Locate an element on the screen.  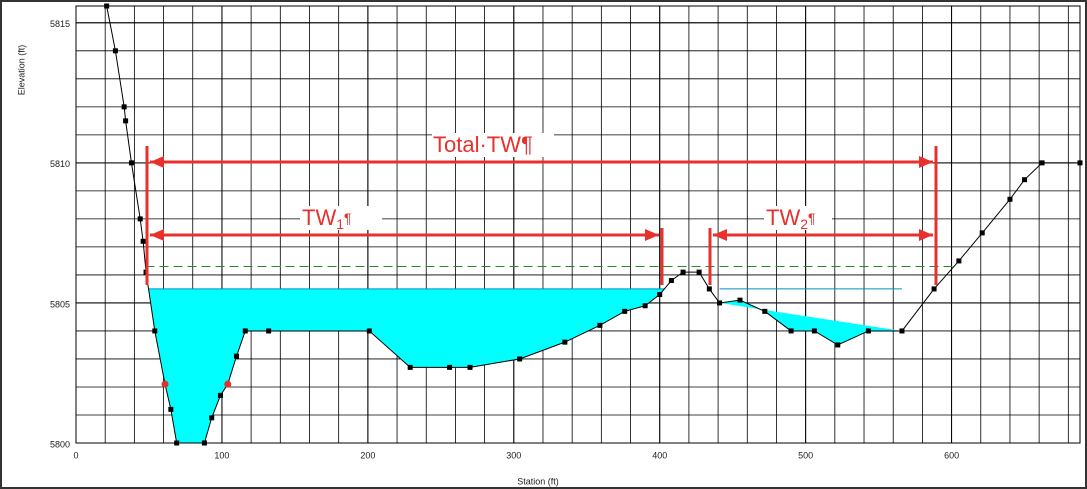
y-tick-label: 5815 is located at coordinates (60, 24).